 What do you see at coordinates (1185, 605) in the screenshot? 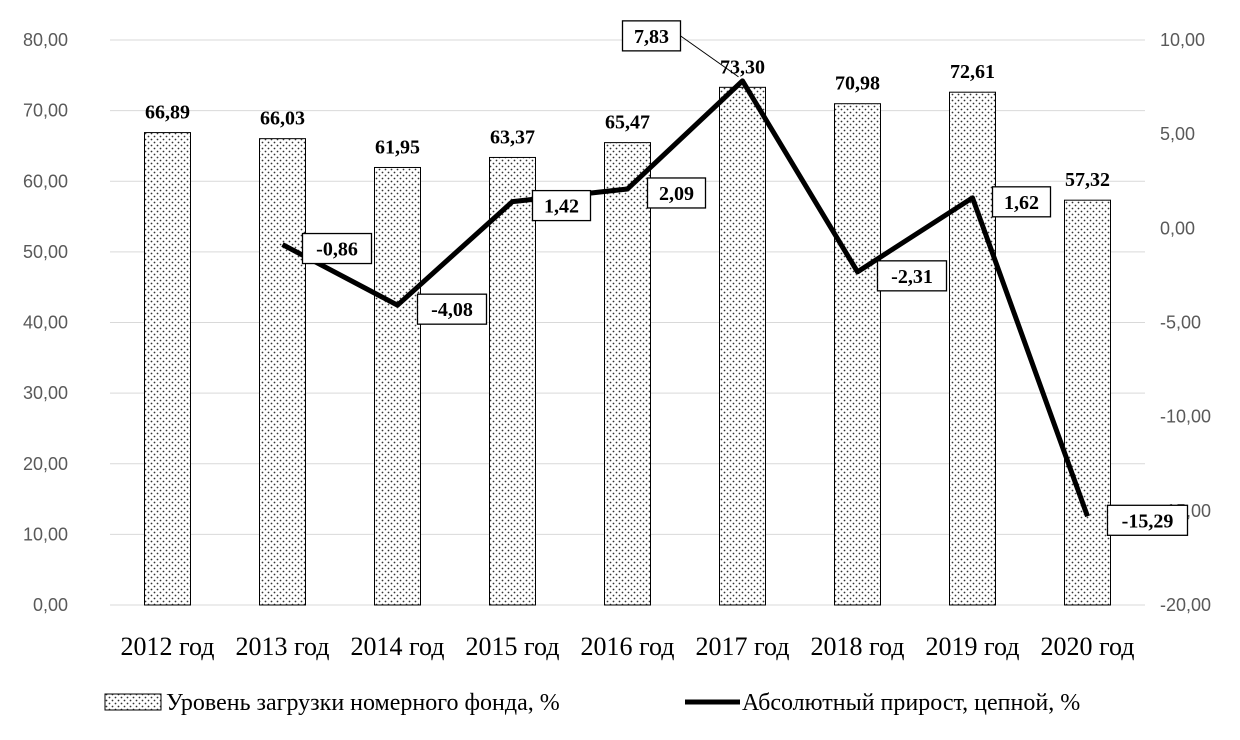
I see `right-tick-label: -20,00` at bounding box center [1185, 605].